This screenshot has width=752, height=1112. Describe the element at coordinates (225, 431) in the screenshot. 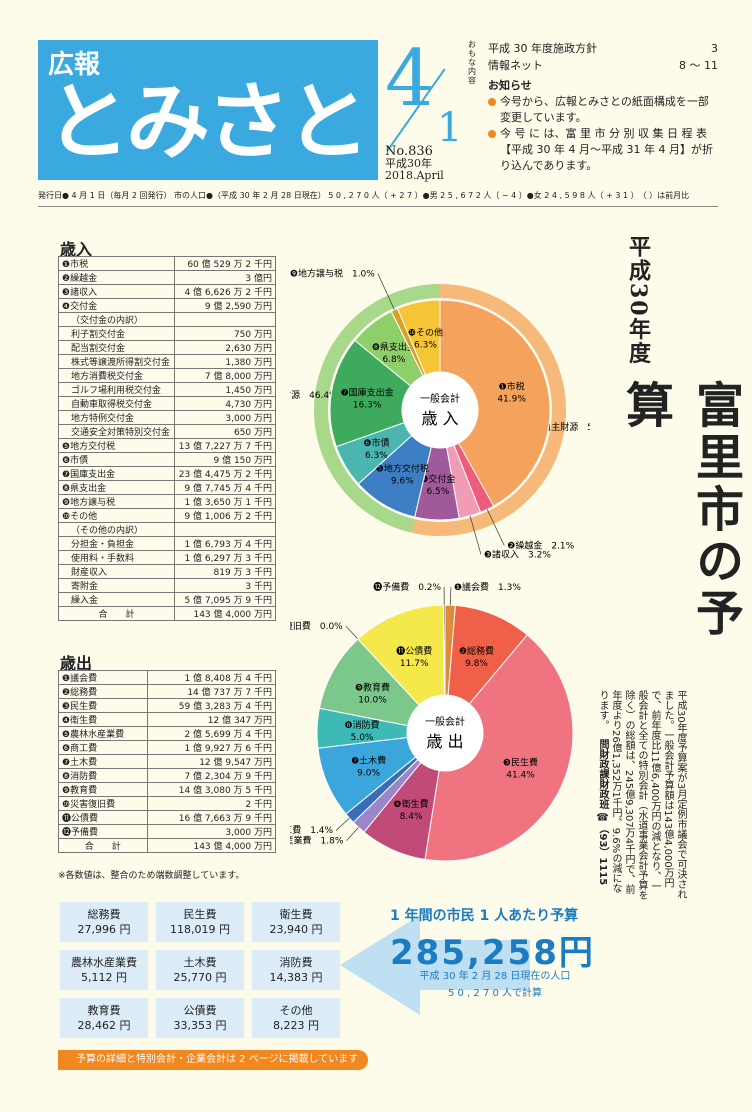

I see `row-value: 650 万円` at that location.